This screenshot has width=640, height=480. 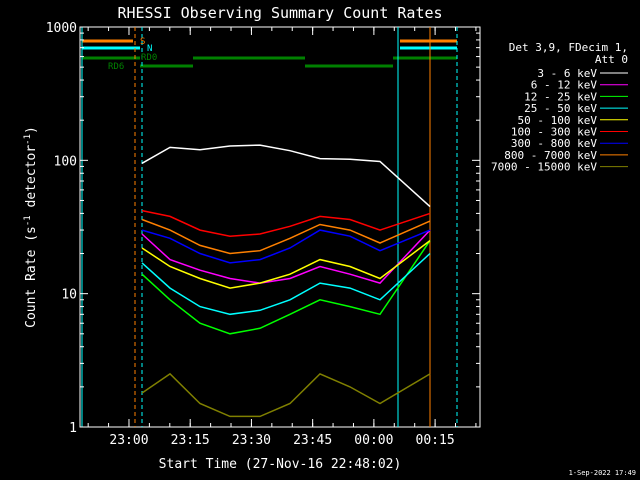 What do you see at coordinates (567, 73) in the screenshot?
I see `legend-label: 3 - 6 keV` at bounding box center [567, 73].